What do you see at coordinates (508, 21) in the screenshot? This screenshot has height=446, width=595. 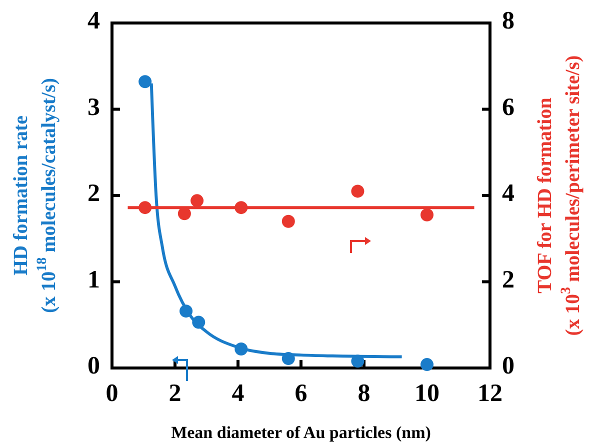 I see `y2-tick-label: 8` at bounding box center [508, 21].